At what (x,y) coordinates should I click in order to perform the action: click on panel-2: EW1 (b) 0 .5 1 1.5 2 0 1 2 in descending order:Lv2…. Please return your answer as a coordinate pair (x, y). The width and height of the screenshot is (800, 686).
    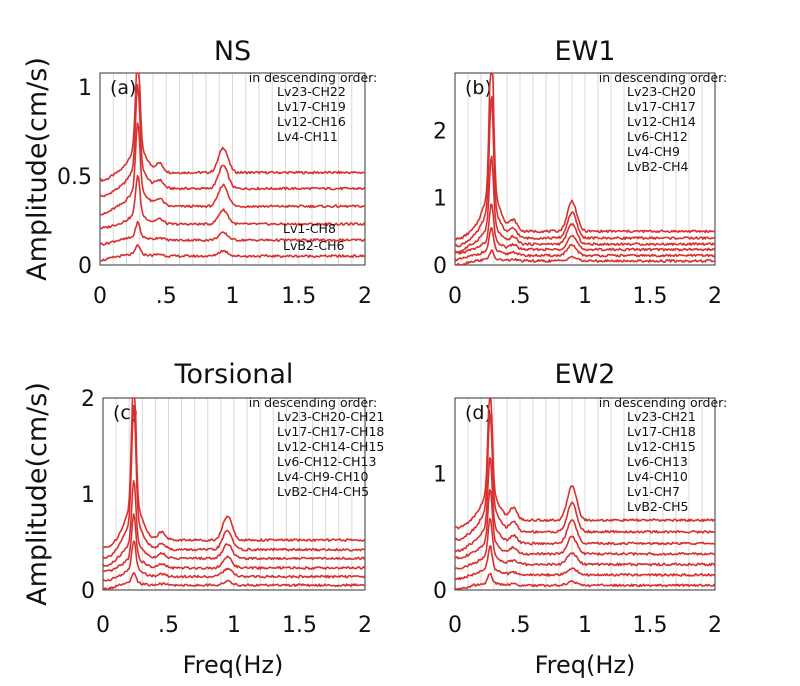
    Looking at the image, I should click on (580, 172).